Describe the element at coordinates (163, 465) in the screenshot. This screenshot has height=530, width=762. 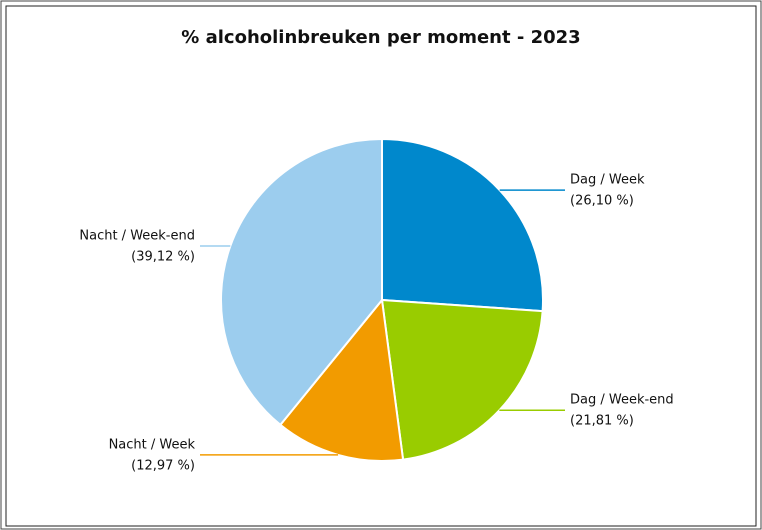
I see `slice-value-label: (12,97 %)` at that location.